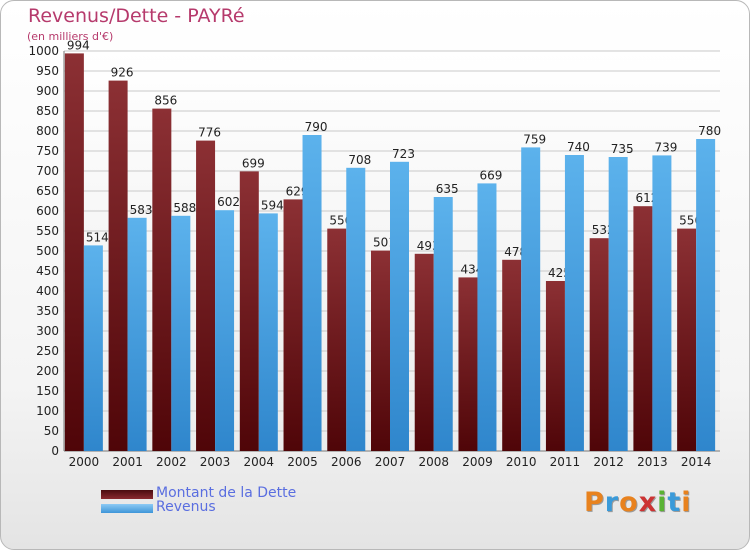 Image resolution: width=750 pixels, height=550 pixels. I want to click on x-tick-label: 2012, so click(608, 462).